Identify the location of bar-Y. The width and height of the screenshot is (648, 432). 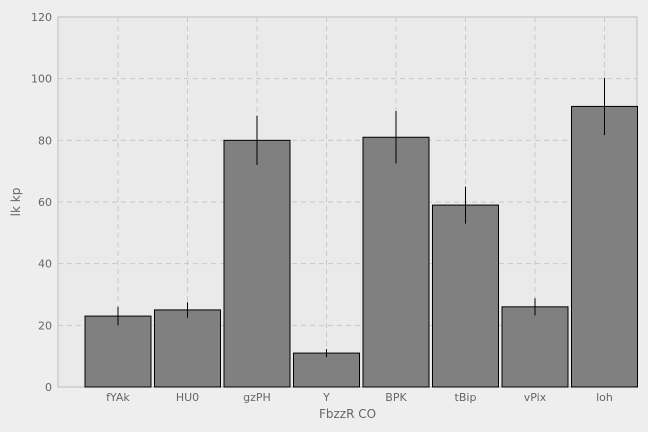
(326, 370).